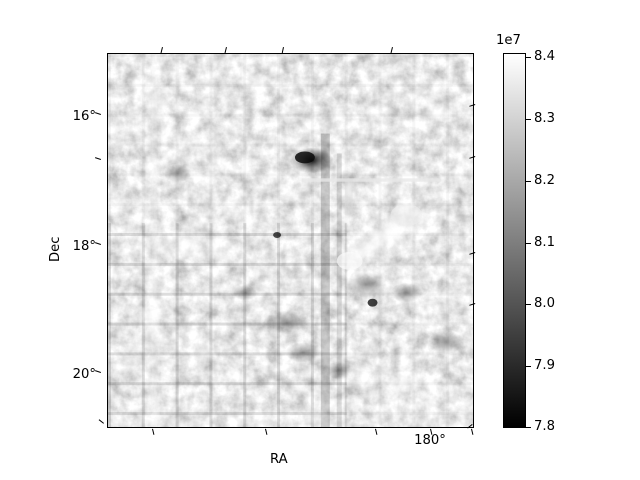  I want to click on colorbar-tick-8.0, so click(528, 305).